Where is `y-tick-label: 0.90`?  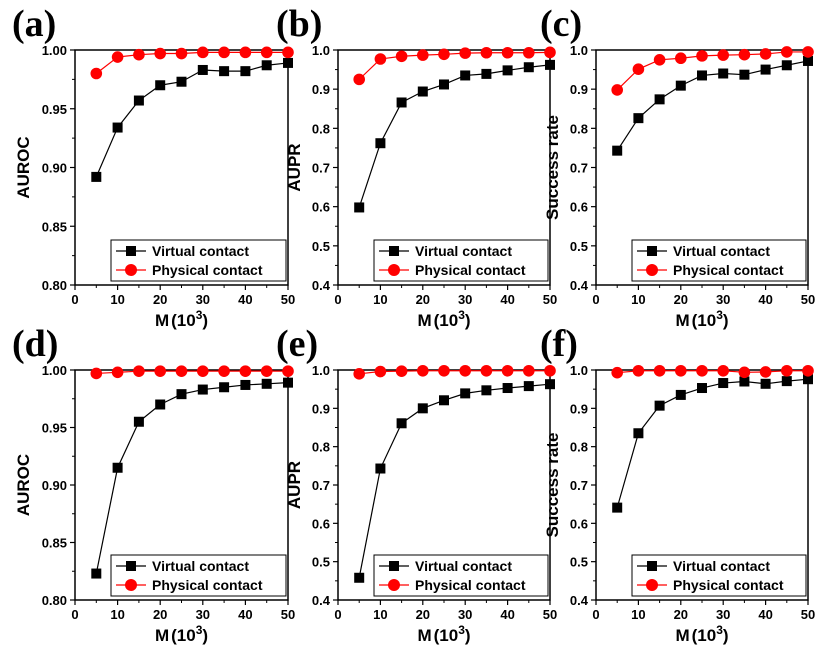 y-tick-label: 0.90 is located at coordinates (54, 485).